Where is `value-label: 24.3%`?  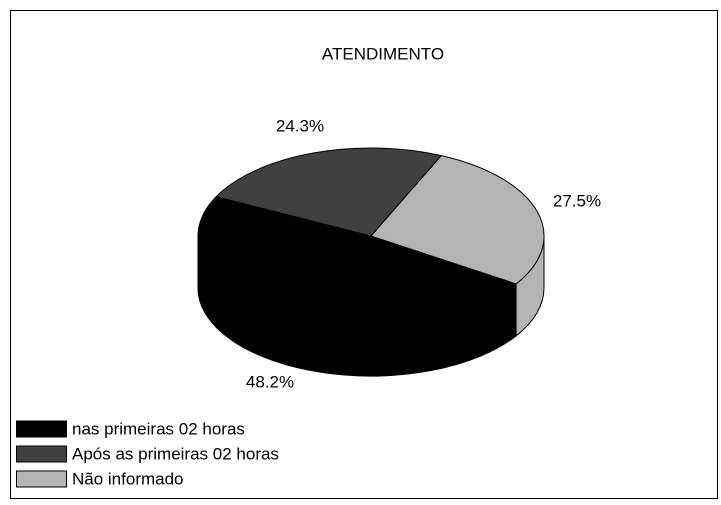 value-label: 24.3% is located at coordinates (300, 125).